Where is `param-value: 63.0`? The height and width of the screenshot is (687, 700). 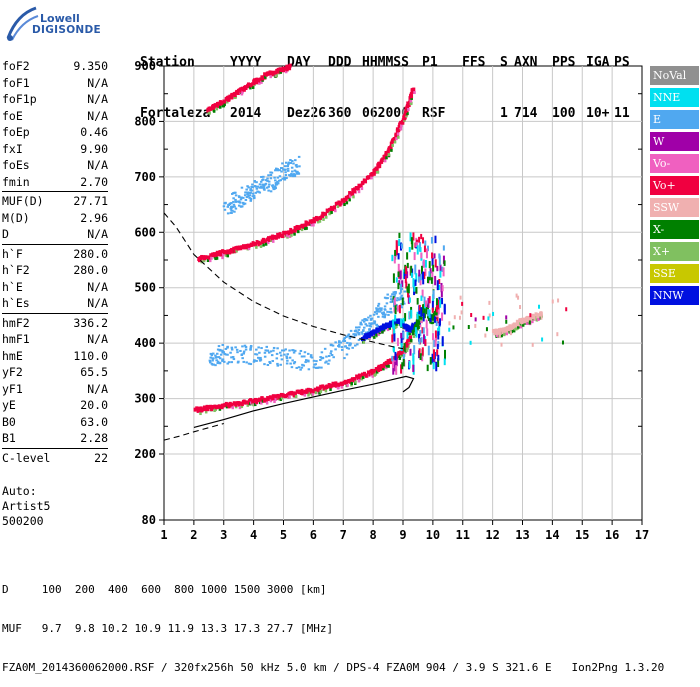 param-value: 63.0 is located at coordinates (94, 421).